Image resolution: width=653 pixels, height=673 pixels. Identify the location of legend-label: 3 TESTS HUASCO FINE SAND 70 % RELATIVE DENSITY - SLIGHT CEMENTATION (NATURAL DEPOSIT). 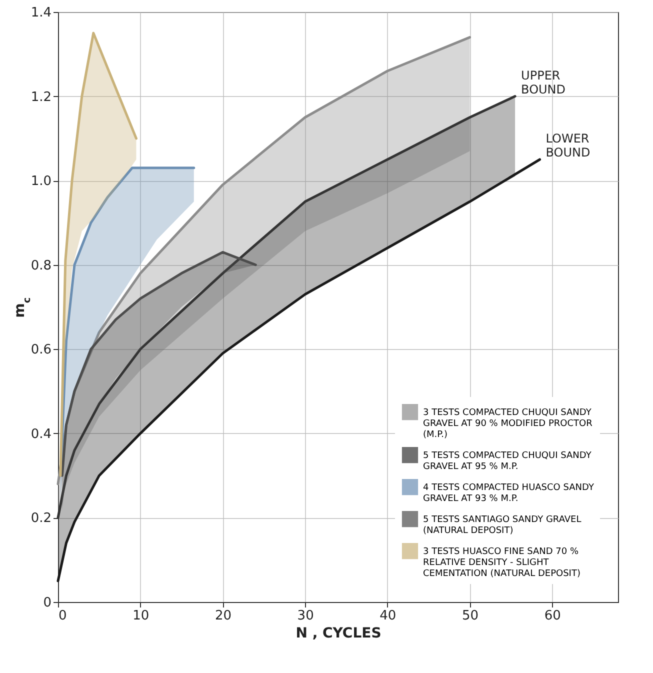
(501, 563).